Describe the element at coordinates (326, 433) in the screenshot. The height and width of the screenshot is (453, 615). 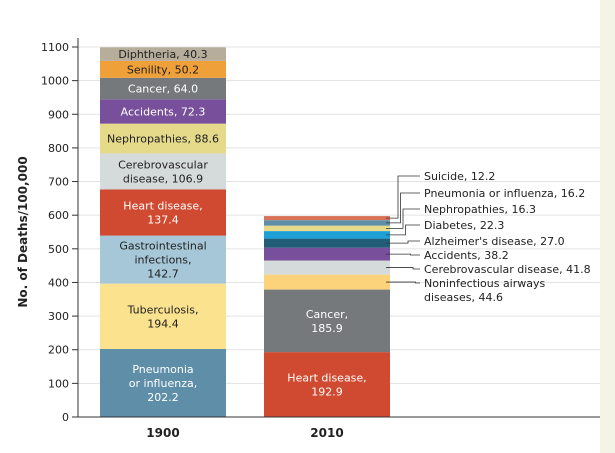
I see `x-tick-label: 2010` at that location.